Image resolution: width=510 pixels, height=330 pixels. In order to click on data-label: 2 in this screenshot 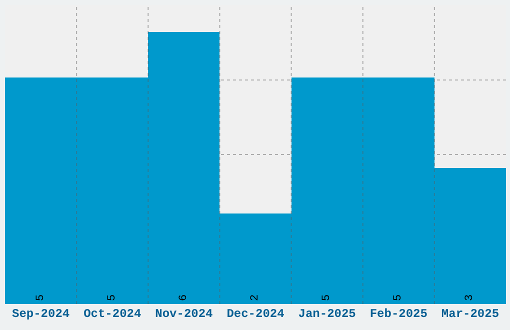, I will do `click(256, 297)`.